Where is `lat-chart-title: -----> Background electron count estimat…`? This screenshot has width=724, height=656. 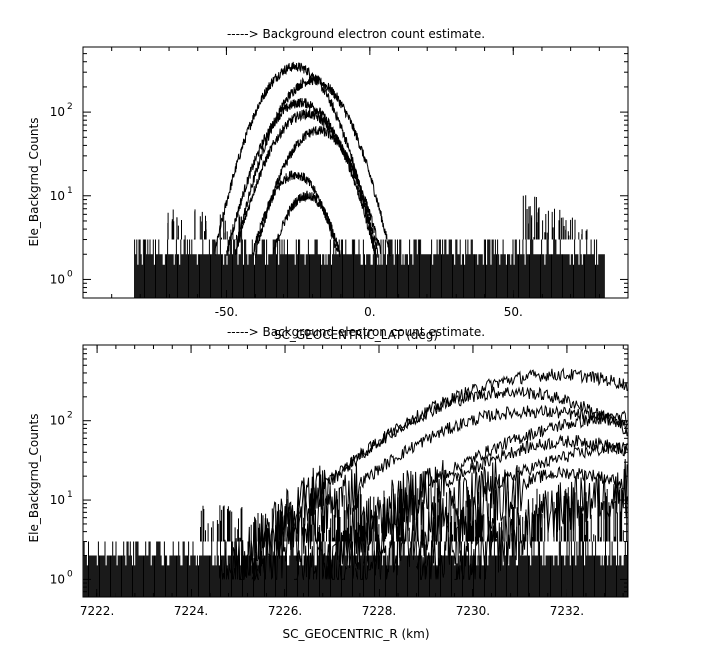
lat-chart-title: -----> Background electron count estimat… is located at coordinates (356, 34).